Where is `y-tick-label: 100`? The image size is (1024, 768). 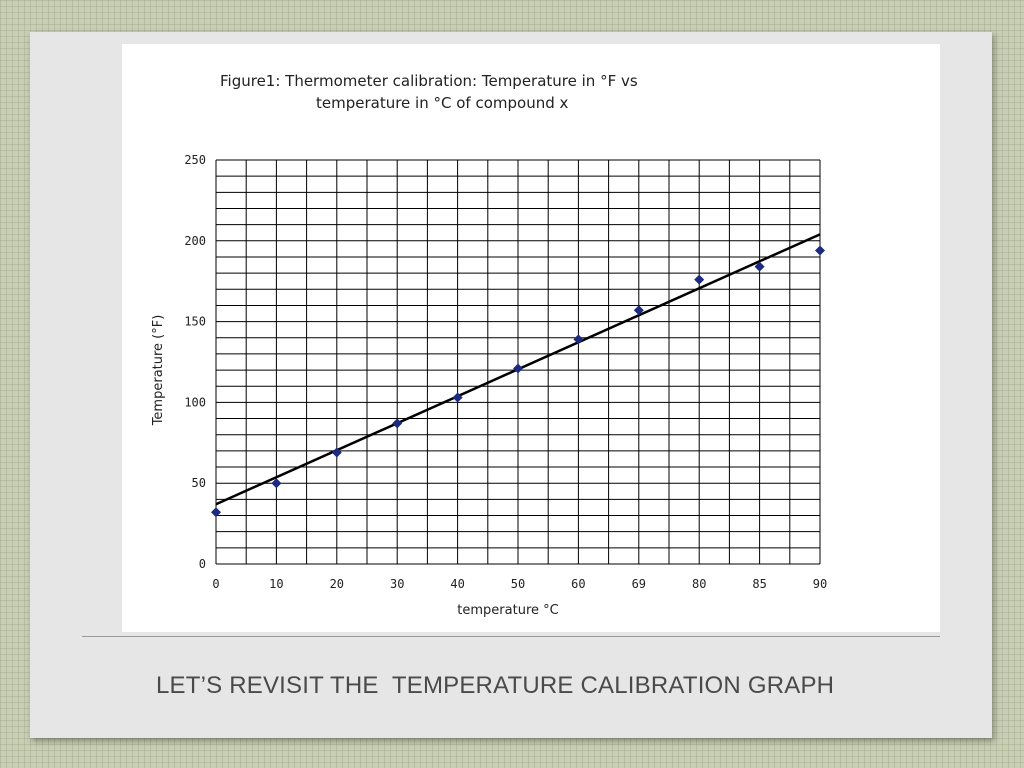 y-tick-label: 100 is located at coordinates (195, 402).